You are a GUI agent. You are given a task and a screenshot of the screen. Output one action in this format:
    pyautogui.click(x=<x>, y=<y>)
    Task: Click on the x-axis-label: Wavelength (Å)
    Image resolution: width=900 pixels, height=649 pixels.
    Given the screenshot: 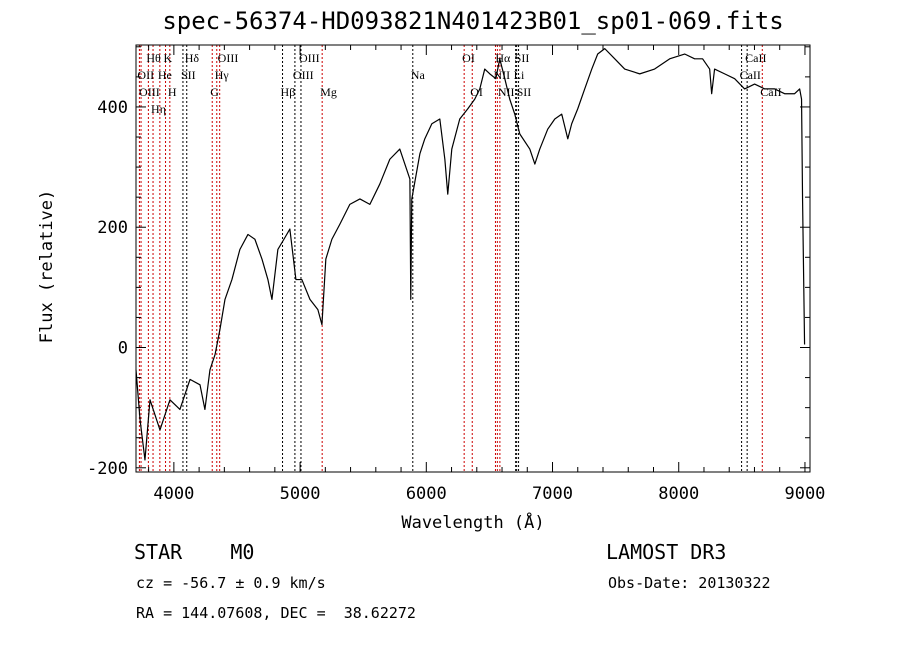 What is the action you would take?
    pyautogui.click(x=472, y=522)
    